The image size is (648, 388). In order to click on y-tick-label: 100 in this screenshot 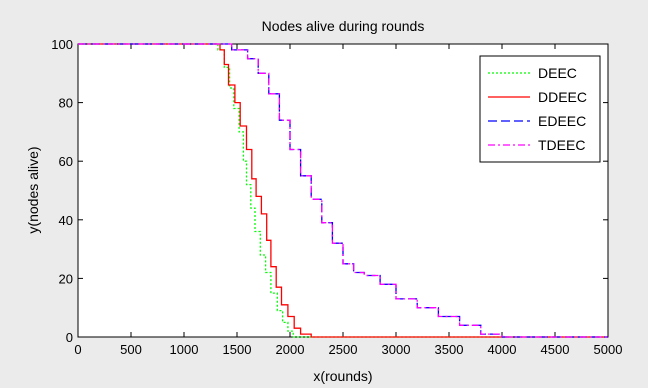, I will do `click(62, 44)`.